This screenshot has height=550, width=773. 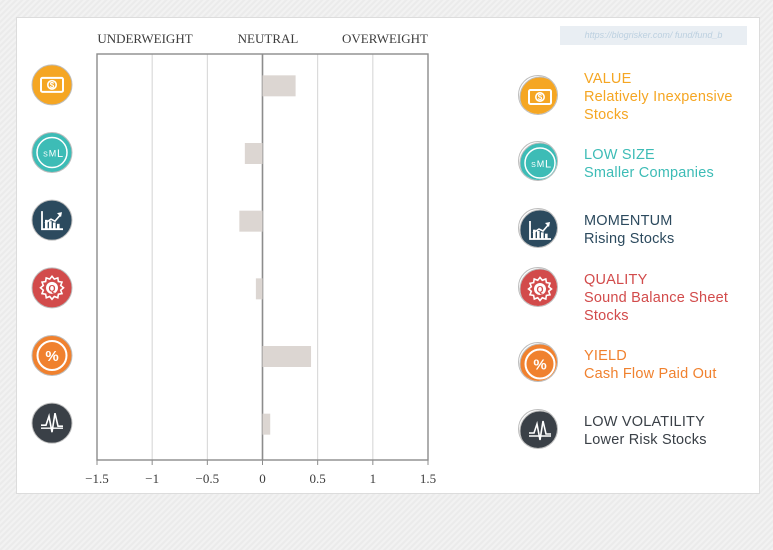 What do you see at coordinates (318, 478) in the screenshot?
I see `x-tick-label: 0.5` at bounding box center [318, 478].